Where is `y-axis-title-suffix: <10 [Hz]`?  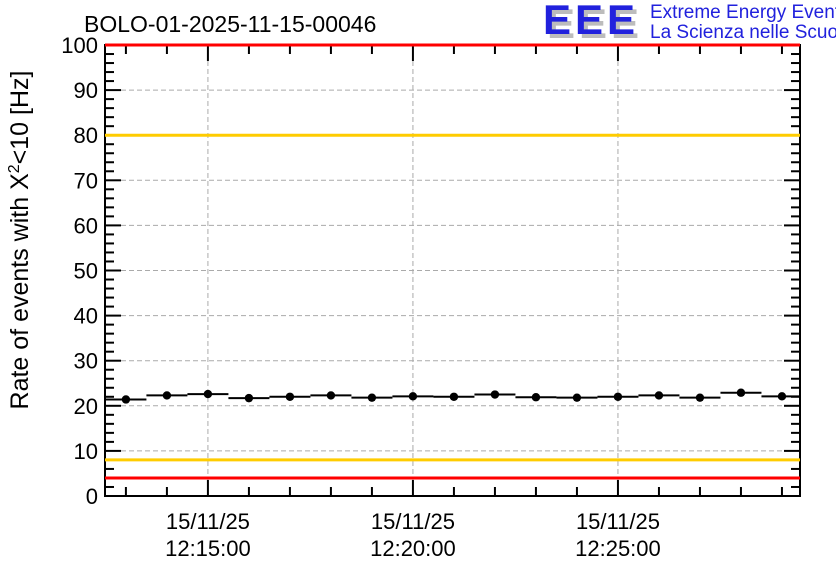
y-axis-title-suffix: <10 [Hz] is located at coordinates (20, 117).